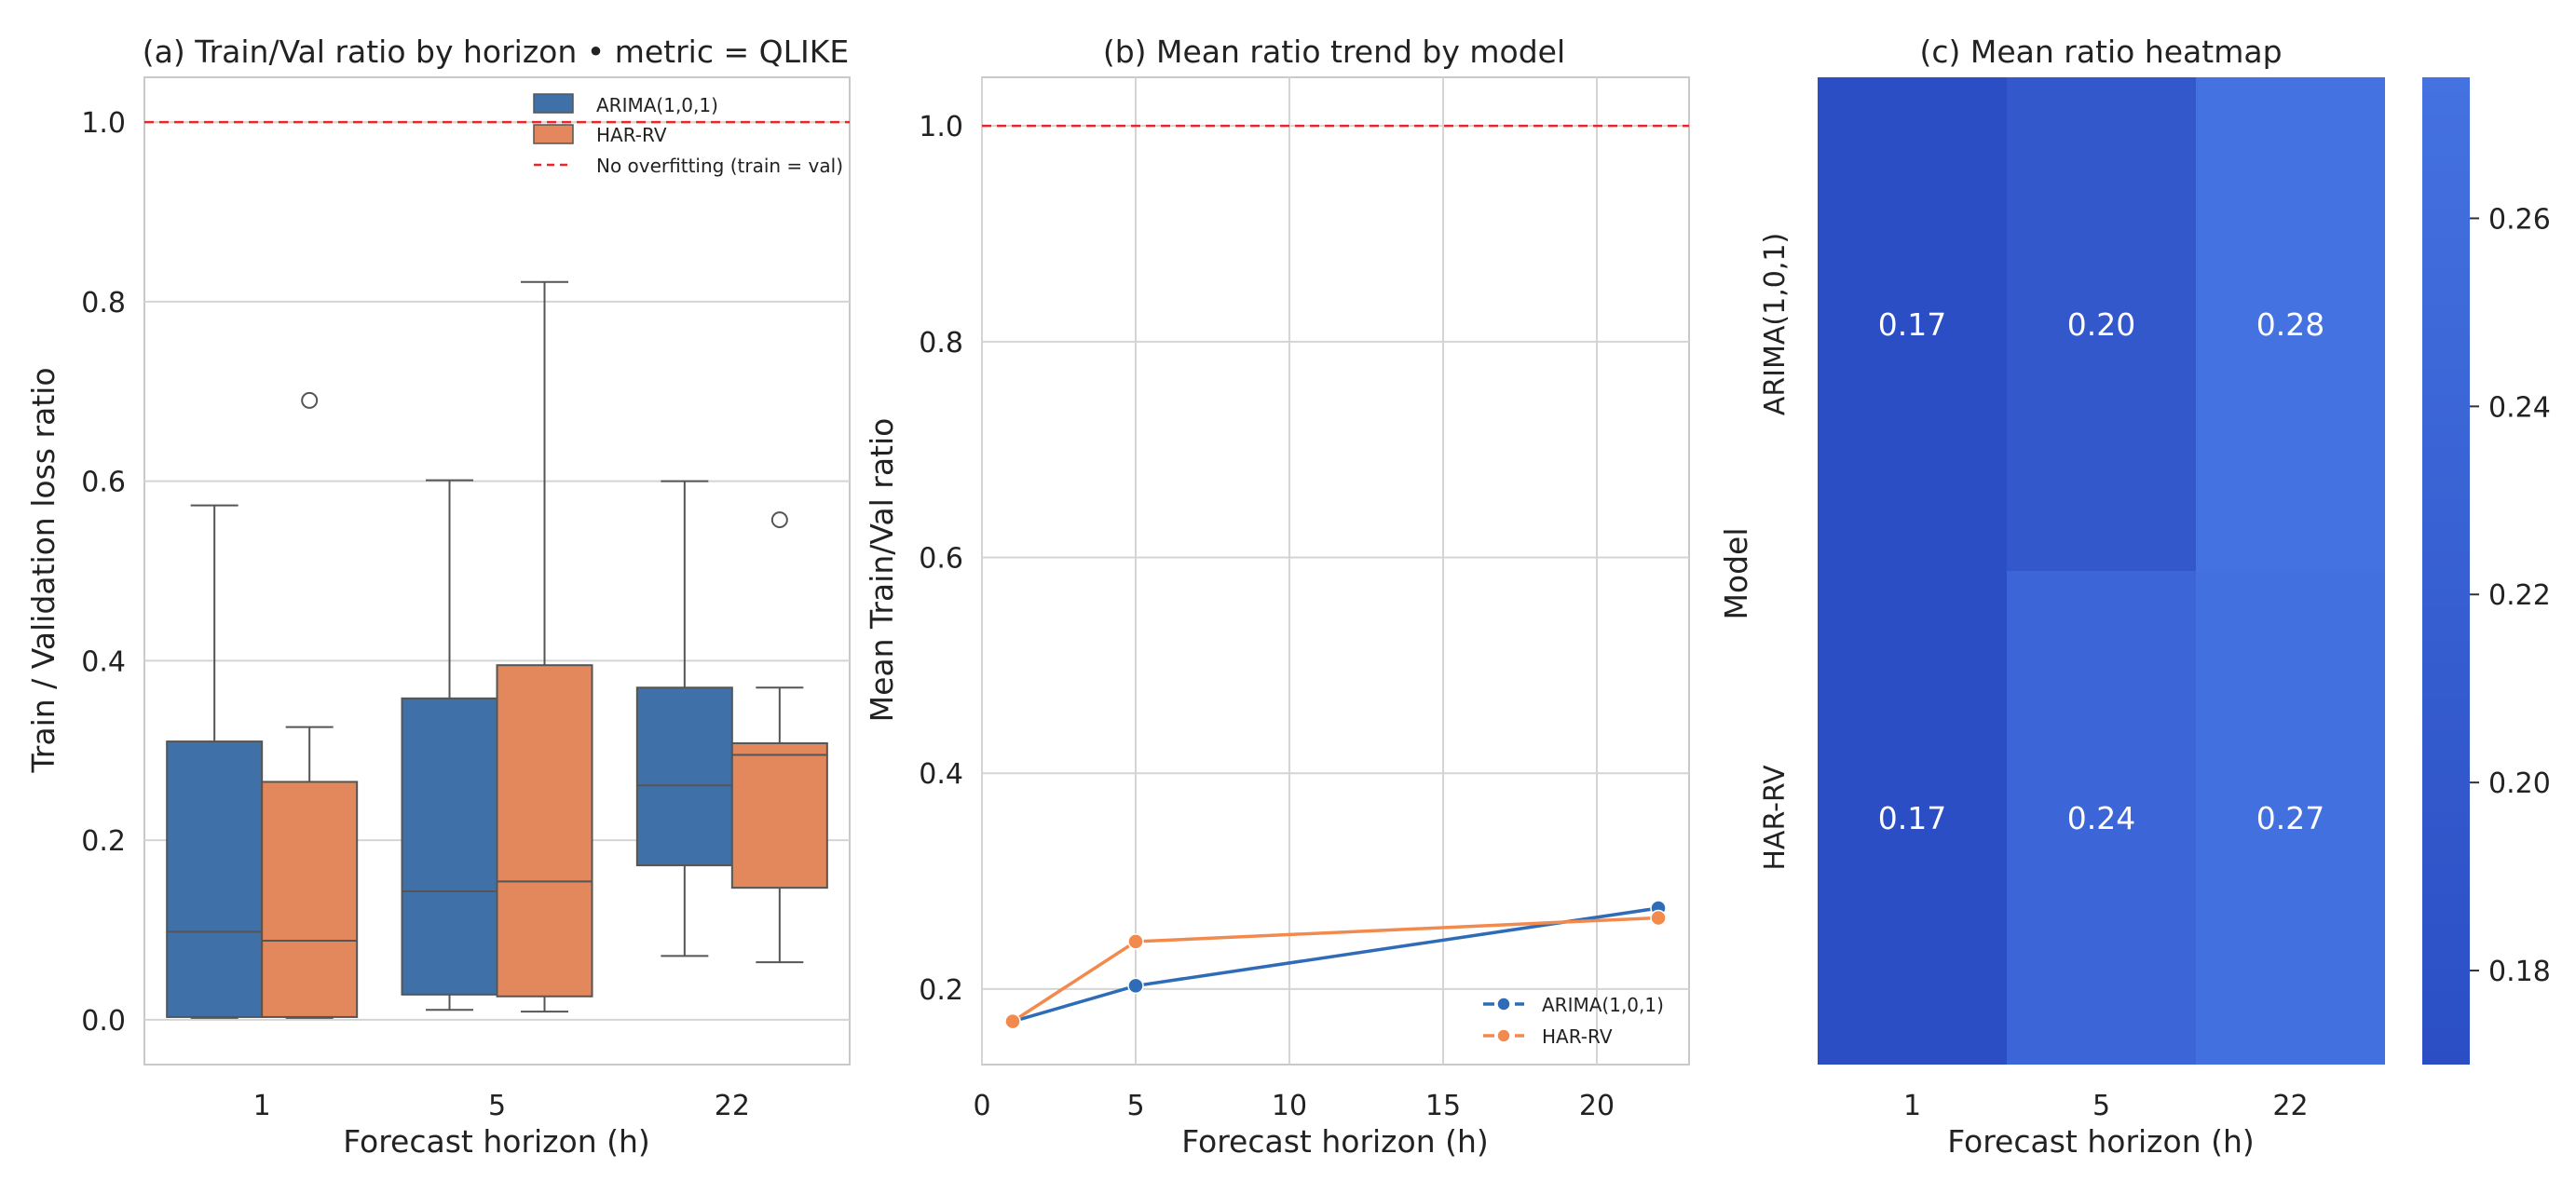 This screenshot has height=1181, width=2576. What do you see at coordinates (882, 570) in the screenshot?
I see `panel-b-ylabel: Mean Train/Val ratio` at bounding box center [882, 570].